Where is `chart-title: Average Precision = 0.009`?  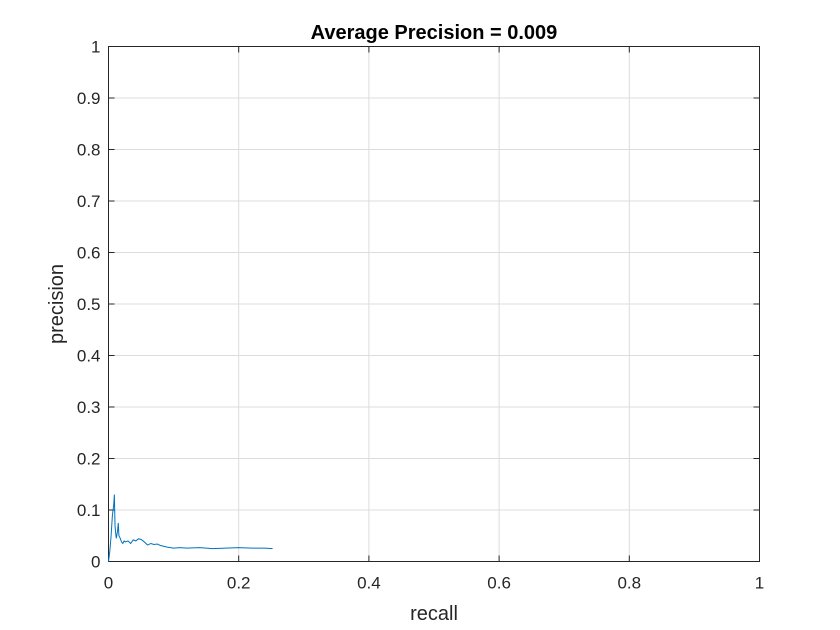
chart-title: Average Precision = 0.009 is located at coordinates (434, 33).